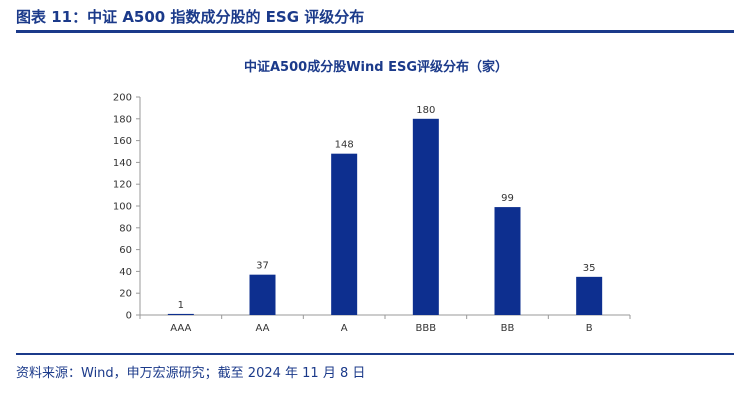  I want to click on bar-aa, so click(262, 294).